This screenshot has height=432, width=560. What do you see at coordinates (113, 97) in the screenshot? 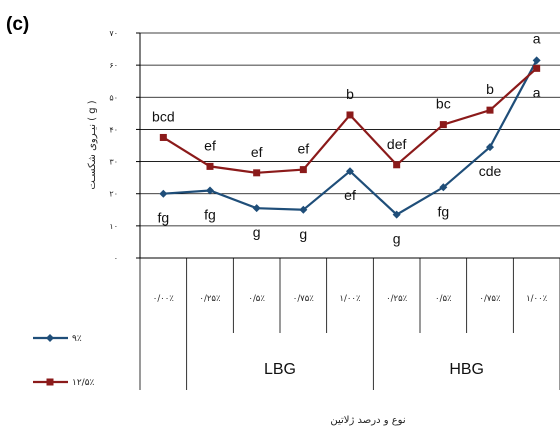
I see `y-tick-label: ۵۰` at bounding box center [113, 97].